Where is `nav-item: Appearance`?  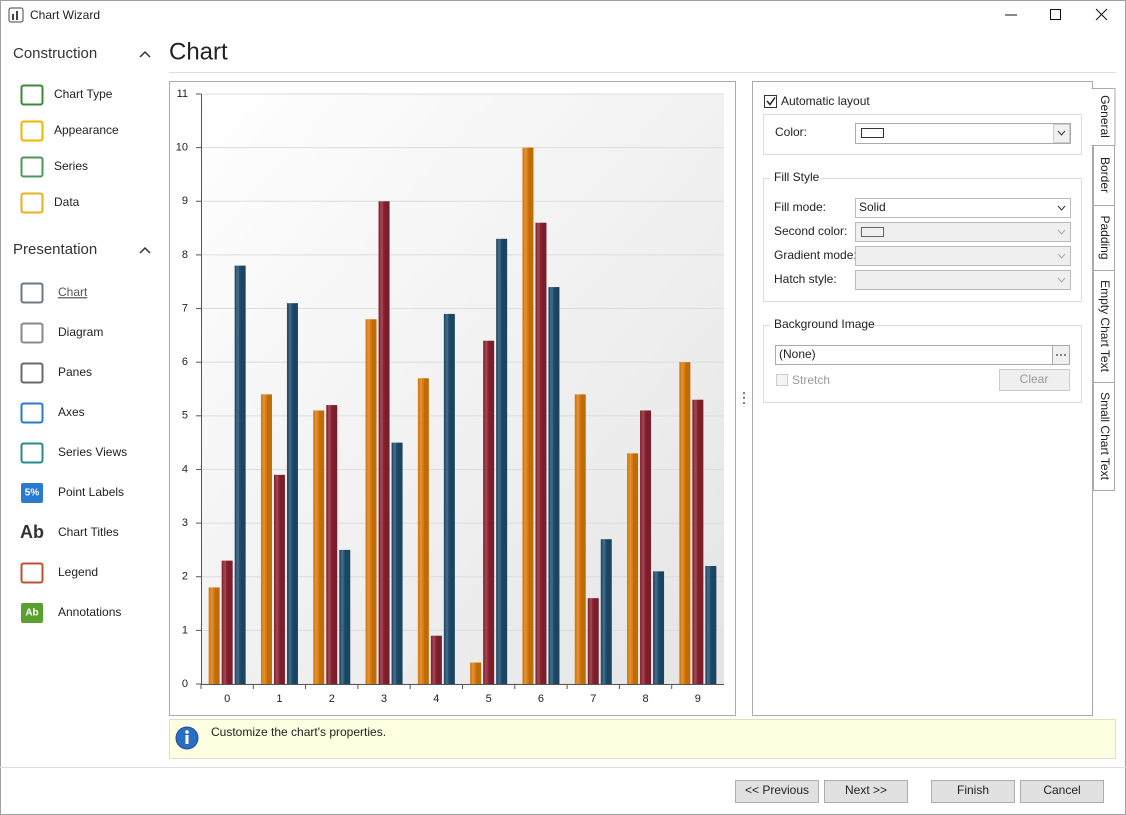 nav-item: Appearance is located at coordinates (86, 130).